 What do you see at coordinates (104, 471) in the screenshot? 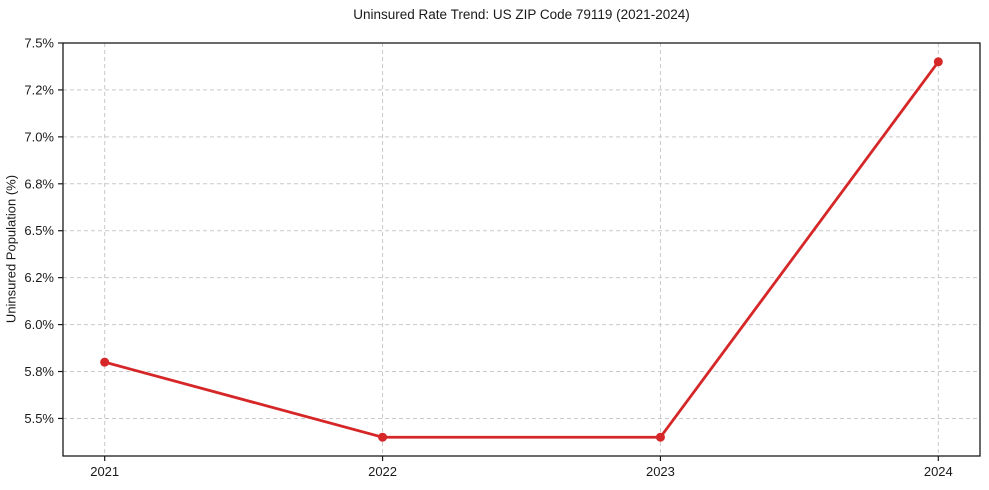
I see `x-tick-label: 2021` at bounding box center [104, 471].